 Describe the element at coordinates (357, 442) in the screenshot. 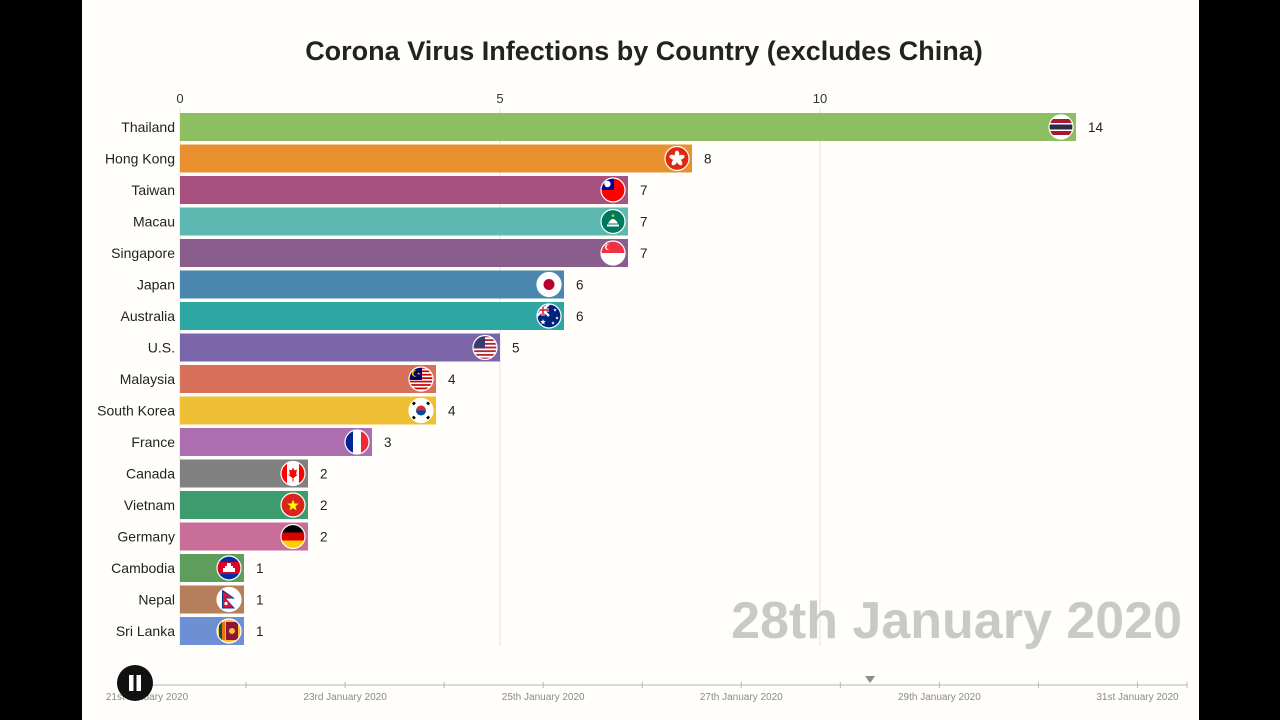

I see `france-flag` at that location.